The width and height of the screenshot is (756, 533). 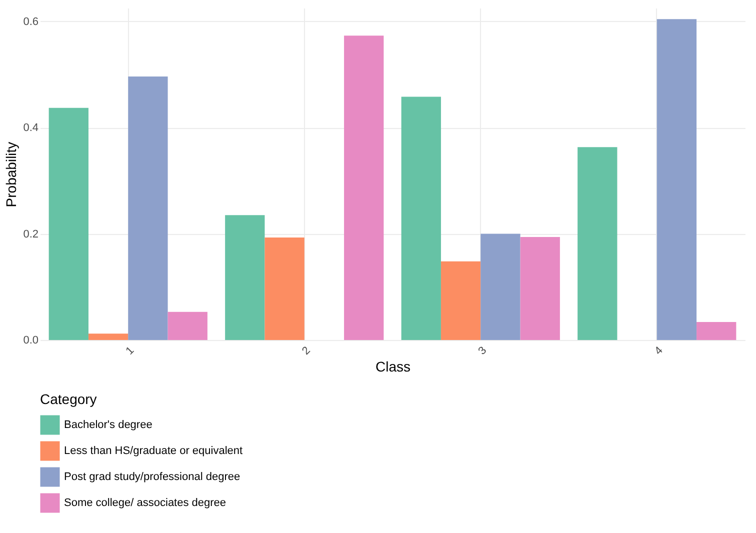 What do you see at coordinates (30, 340) in the screenshot?
I see `y-tick-label: 0.0` at bounding box center [30, 340].